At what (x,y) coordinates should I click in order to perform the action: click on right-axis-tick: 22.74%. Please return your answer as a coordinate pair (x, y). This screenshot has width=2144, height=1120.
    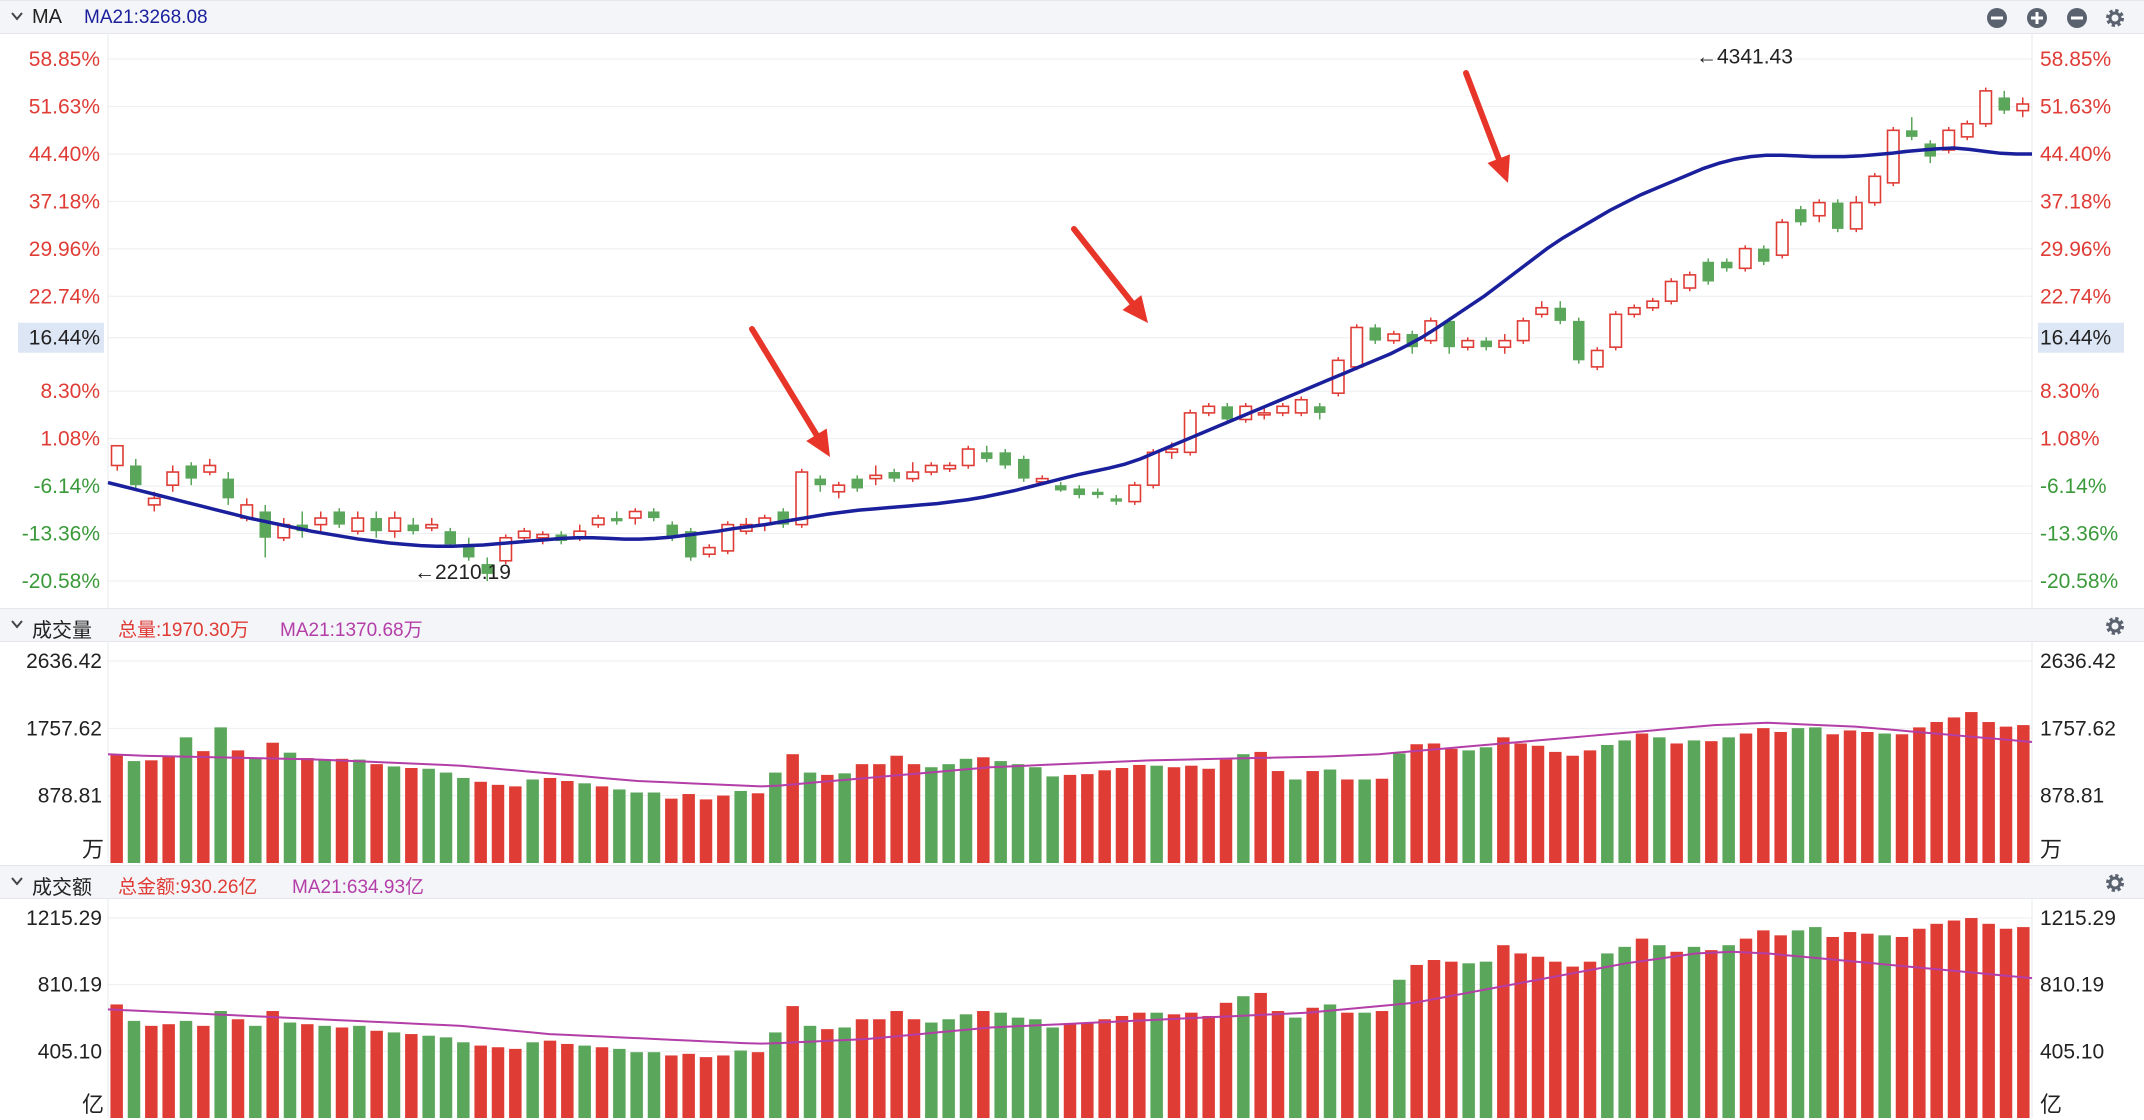
    Looking at the image, I should click on (2075, 296).